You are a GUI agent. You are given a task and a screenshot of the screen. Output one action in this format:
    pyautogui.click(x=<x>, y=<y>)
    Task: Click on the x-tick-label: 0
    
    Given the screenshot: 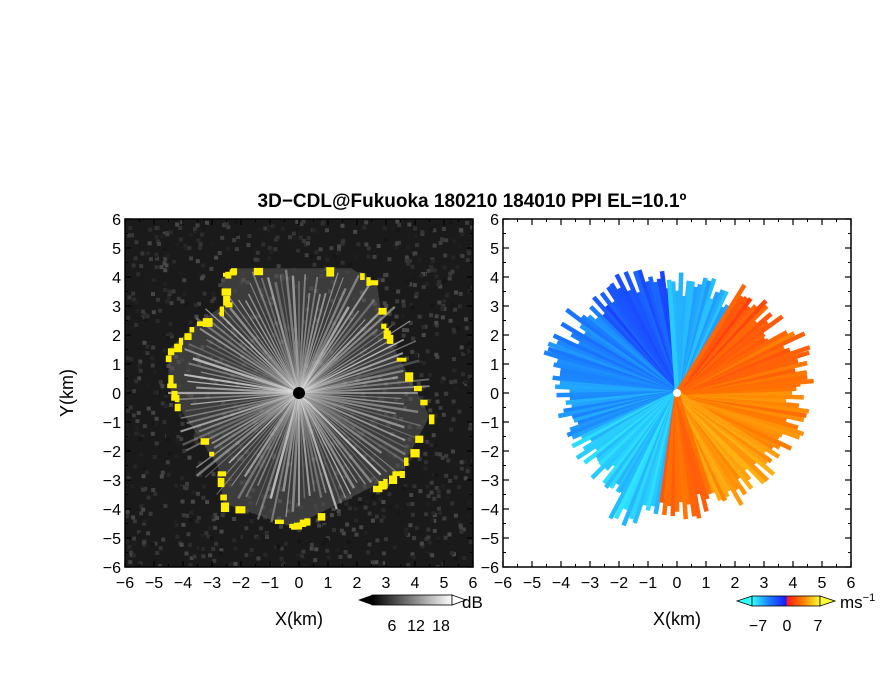 What is the action you would take?
    pyautogui.click(x=677, y=583)
    